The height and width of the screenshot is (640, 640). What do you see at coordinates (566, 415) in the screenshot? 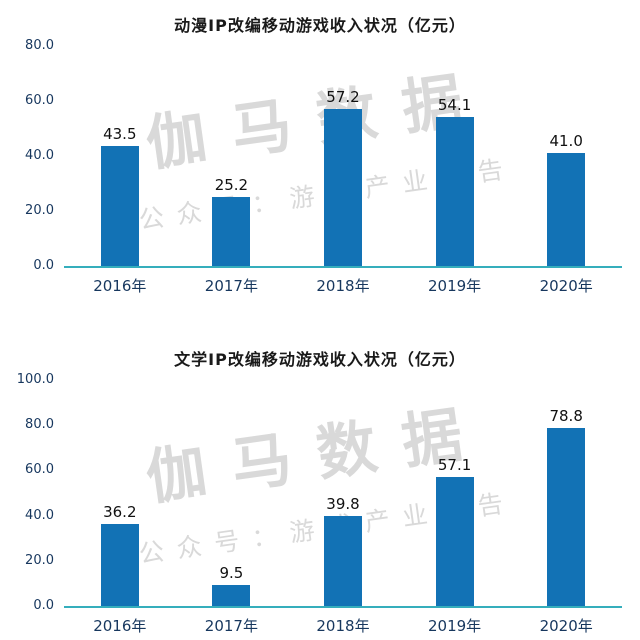
I see `bar-value-label: 78.8` at bounding box center [566, 415].